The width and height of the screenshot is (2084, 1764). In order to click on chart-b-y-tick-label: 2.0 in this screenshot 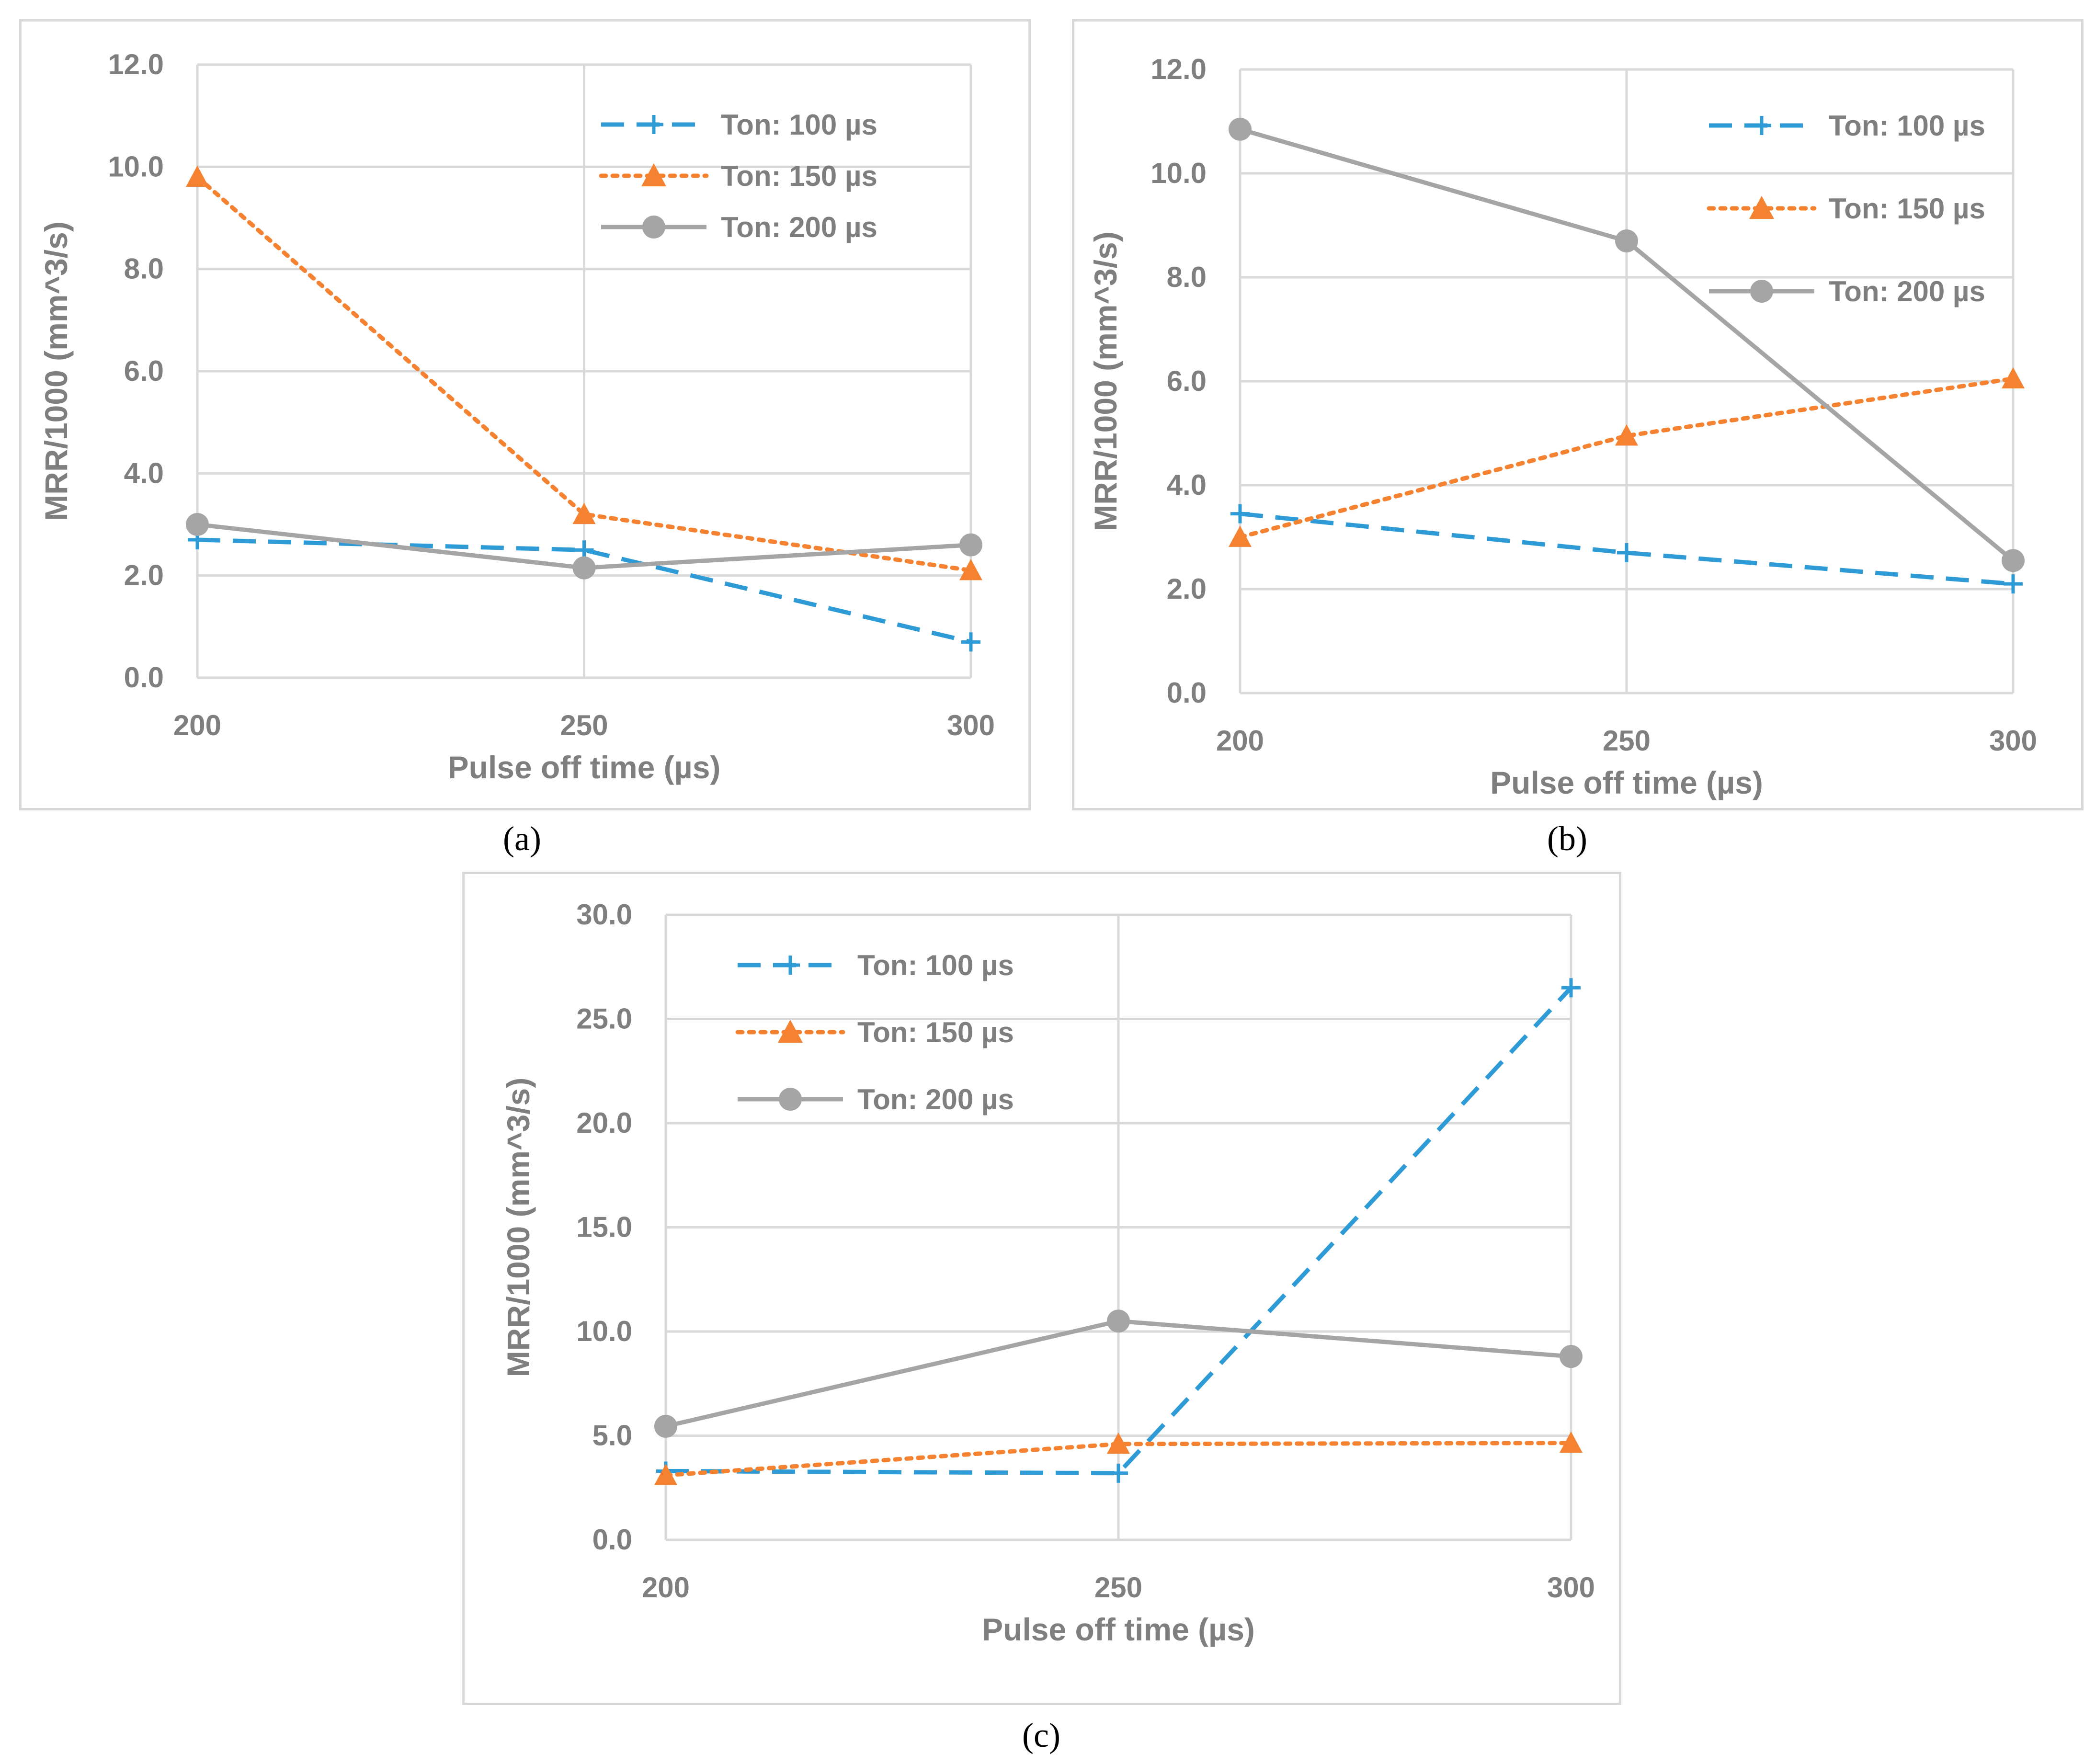, I will do `click(1187, 589)`.